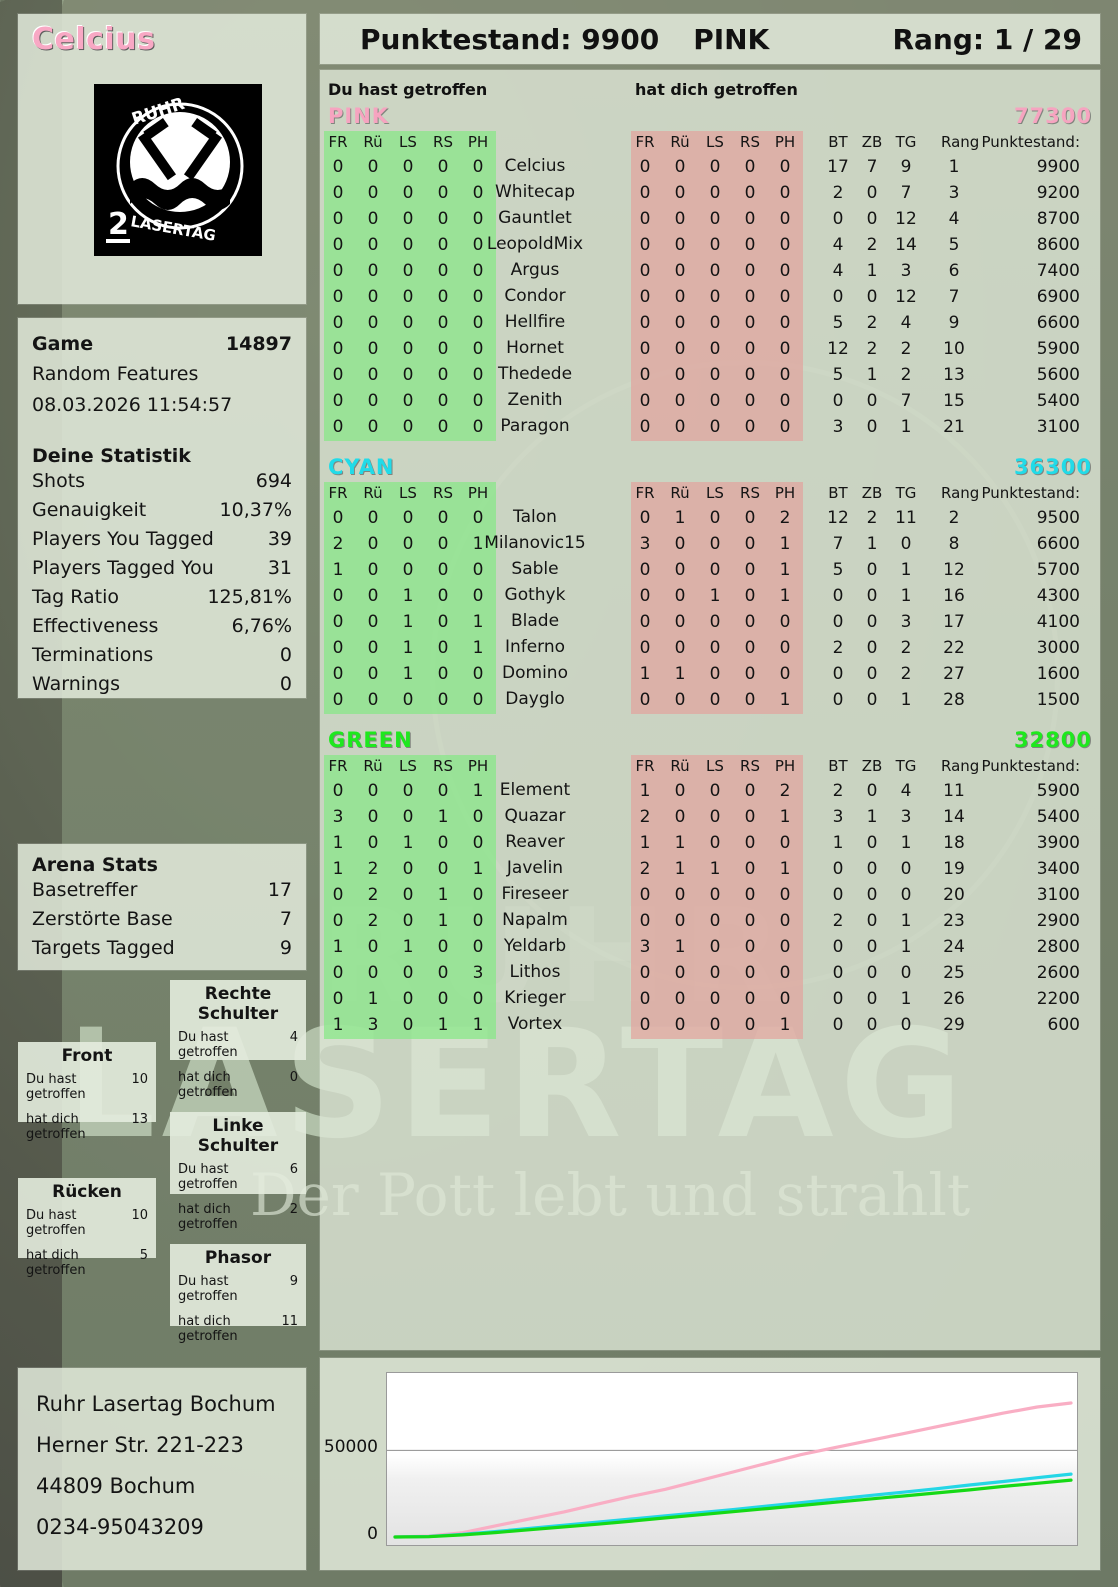 This screenshot has width=1118, height=1587. I want to click on table-row: 0 0 1 0 0 Domino 1 1 0 0 0 0 0 2 27 1600, so click(710, 675).